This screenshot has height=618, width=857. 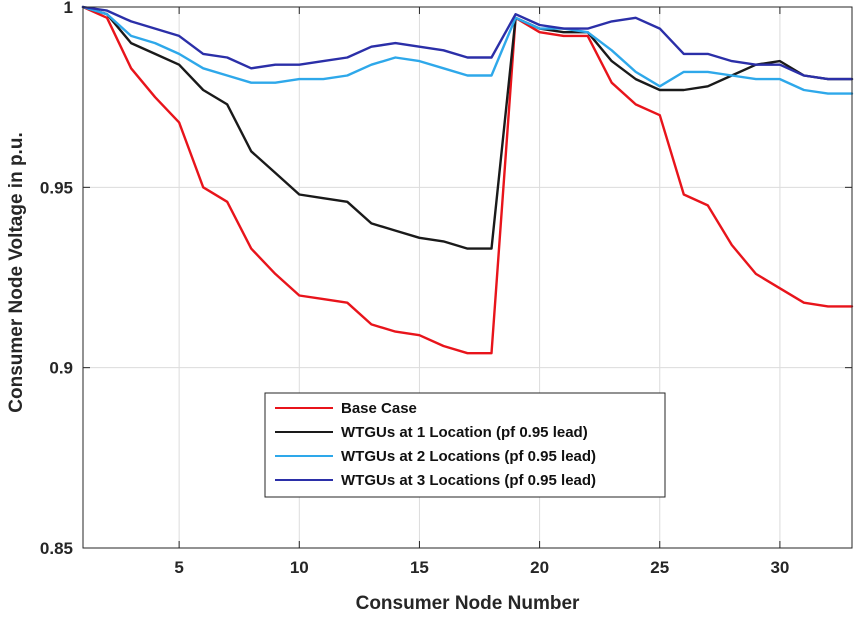 I want to click on y-axis-title: Consumer Node Voltage in p.u., so click(x=16, y=272).